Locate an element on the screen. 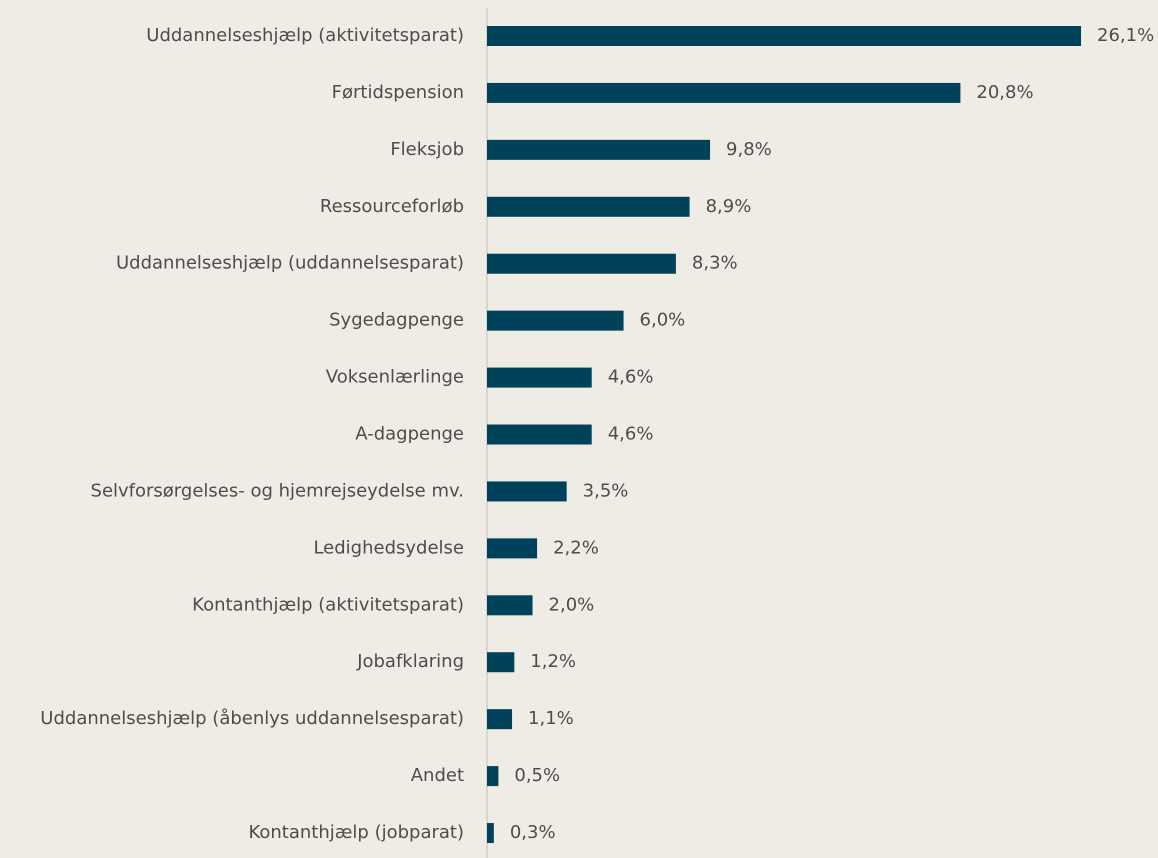  category-label: A-dagpenge is located at coordinates (409, 434).